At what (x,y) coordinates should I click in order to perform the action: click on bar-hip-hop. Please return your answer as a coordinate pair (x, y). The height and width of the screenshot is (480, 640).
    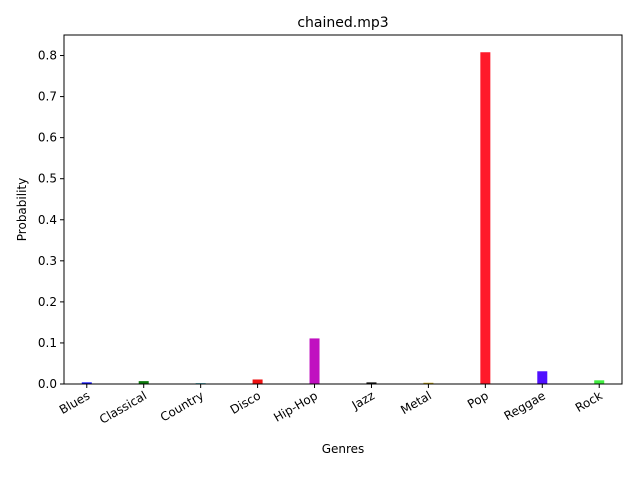
    Looking at the image, I should click on (314, 361).